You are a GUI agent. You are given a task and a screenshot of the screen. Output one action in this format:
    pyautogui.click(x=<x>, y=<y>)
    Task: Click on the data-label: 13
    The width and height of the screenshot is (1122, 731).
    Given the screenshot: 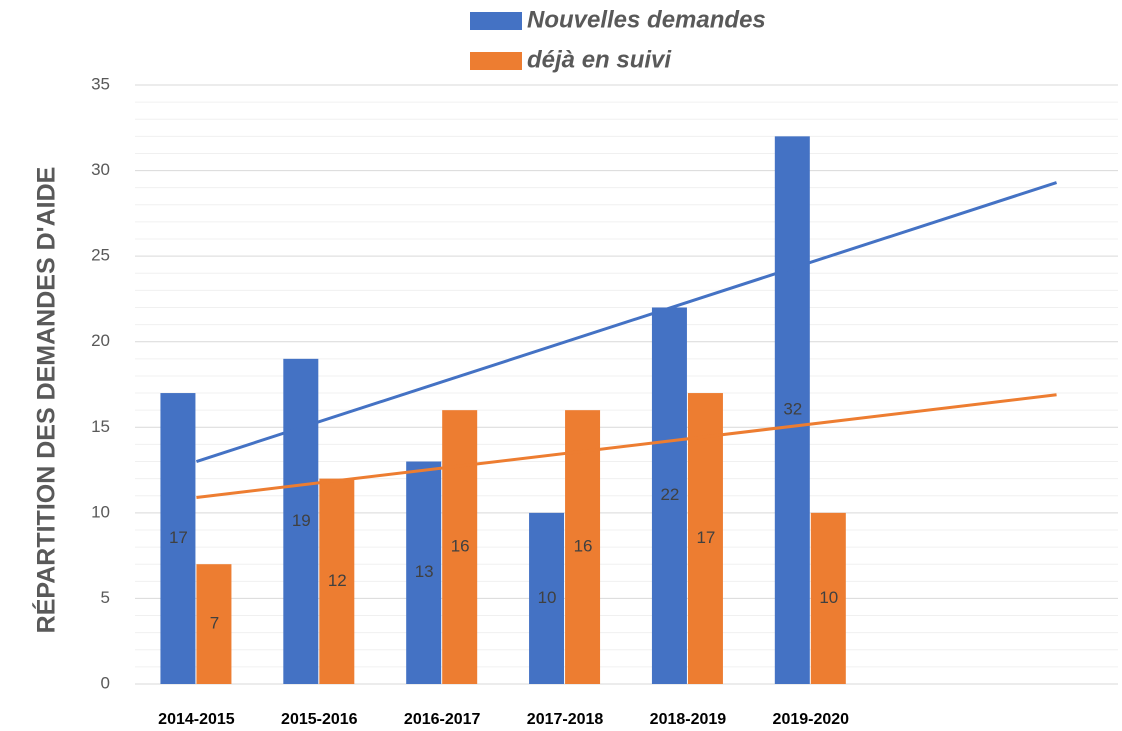 What is the action you would take?
    pyautogui.click(x=424, y=571)
    